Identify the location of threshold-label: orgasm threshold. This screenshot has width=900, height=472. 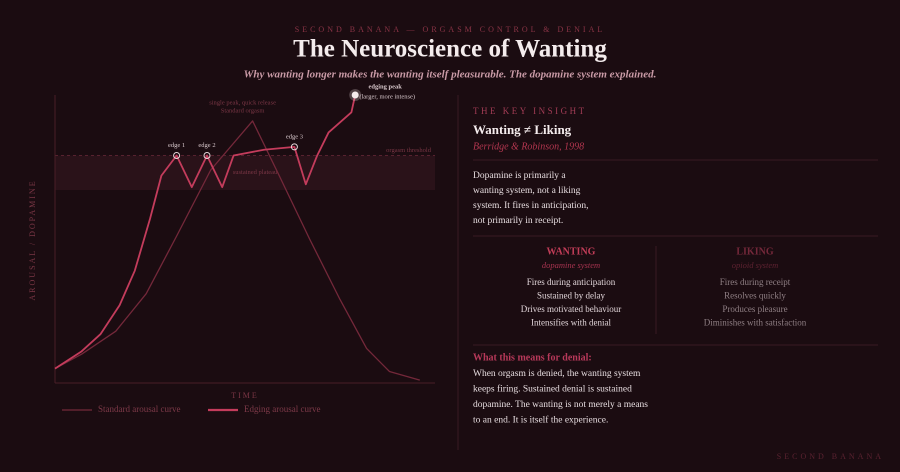
(409, 150).